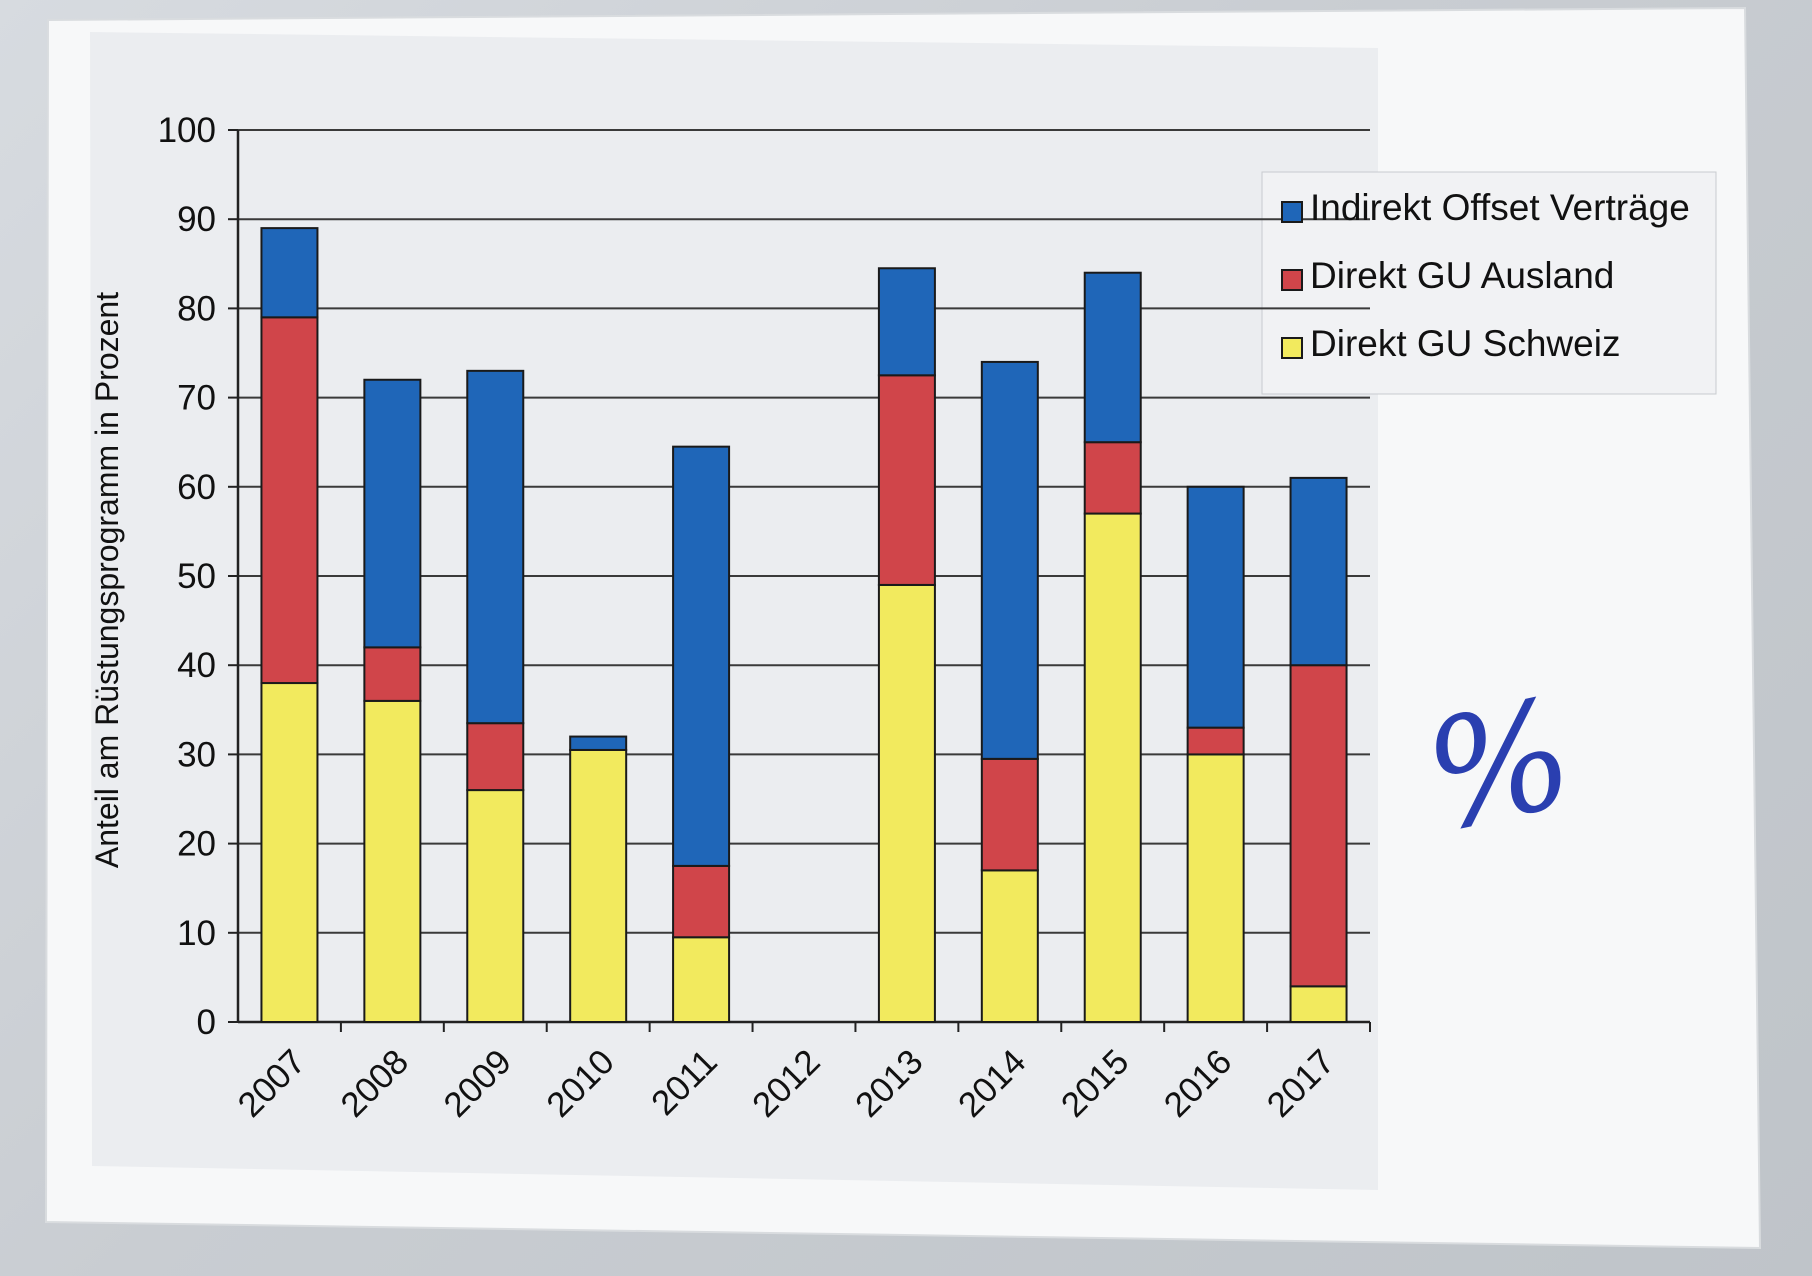 This screenshot has width=1812, height=1276. Describe the element at coordinates (196, 308) in the screenshot. I see `y-tick-label: 80` at that location.